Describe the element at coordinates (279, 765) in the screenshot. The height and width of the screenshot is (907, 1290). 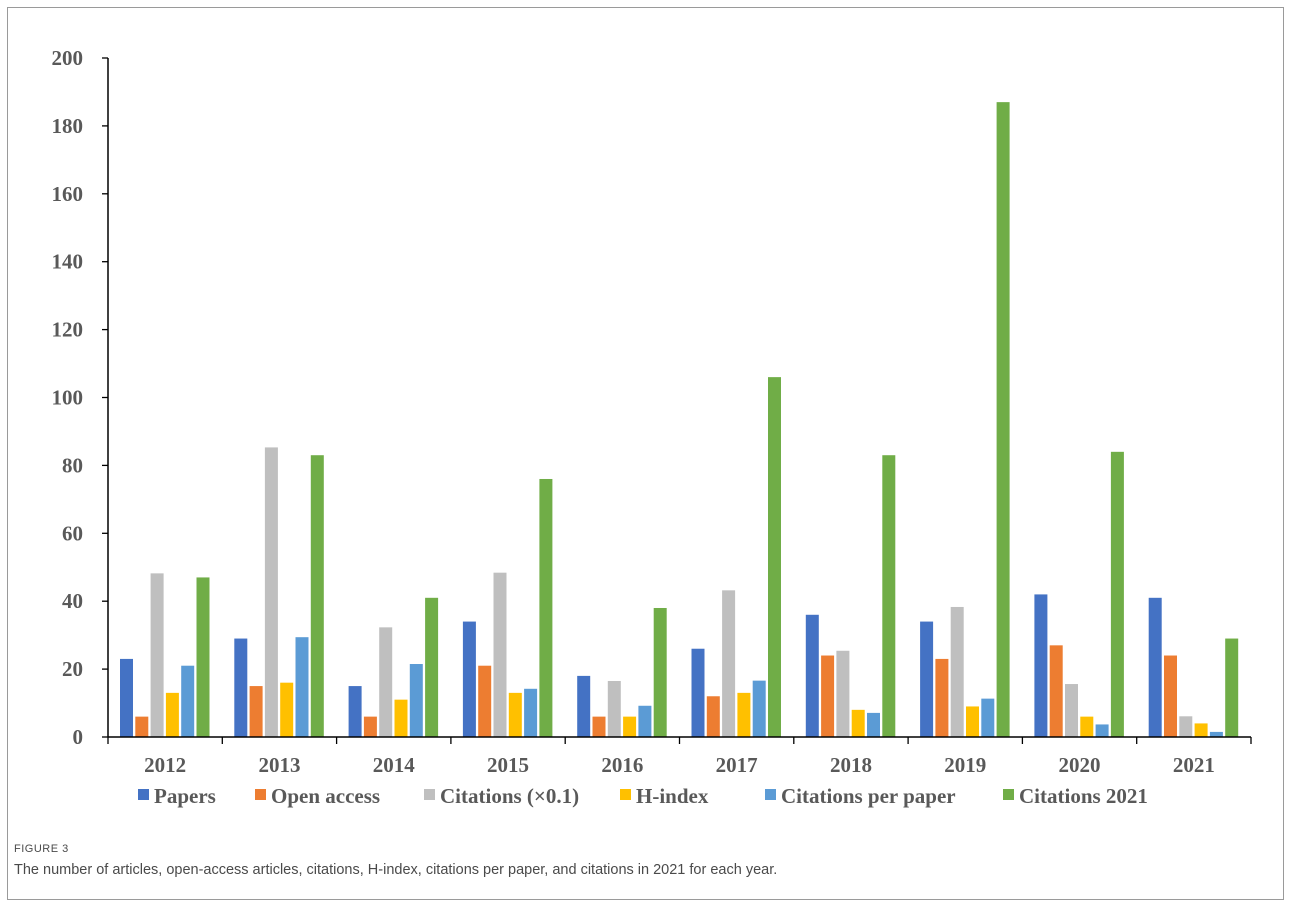
I see `x-tick-label: 2013` at that location.